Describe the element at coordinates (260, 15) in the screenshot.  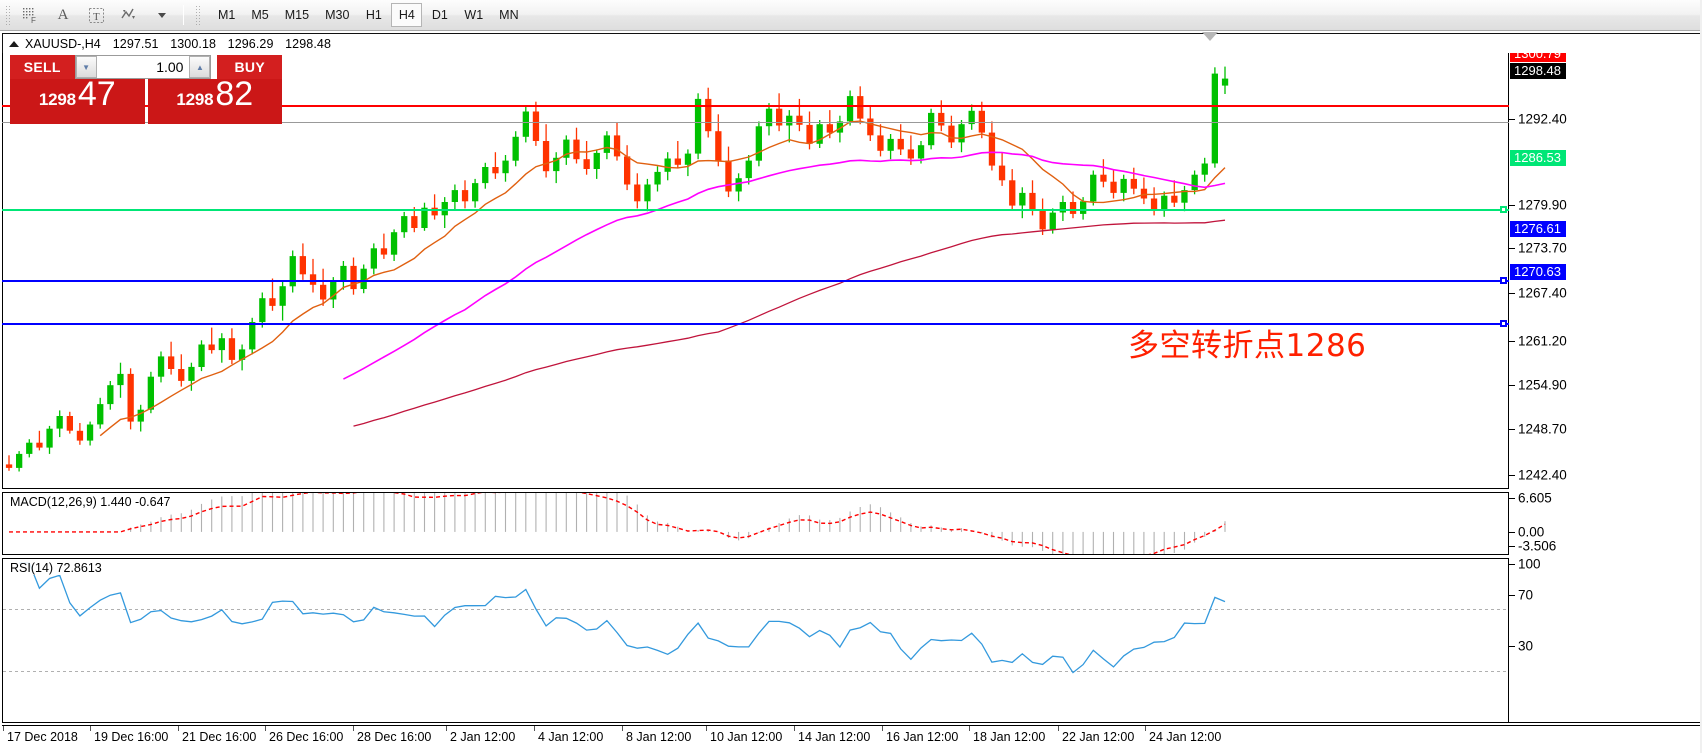
I see `timeframe-m5: M5` at that location.